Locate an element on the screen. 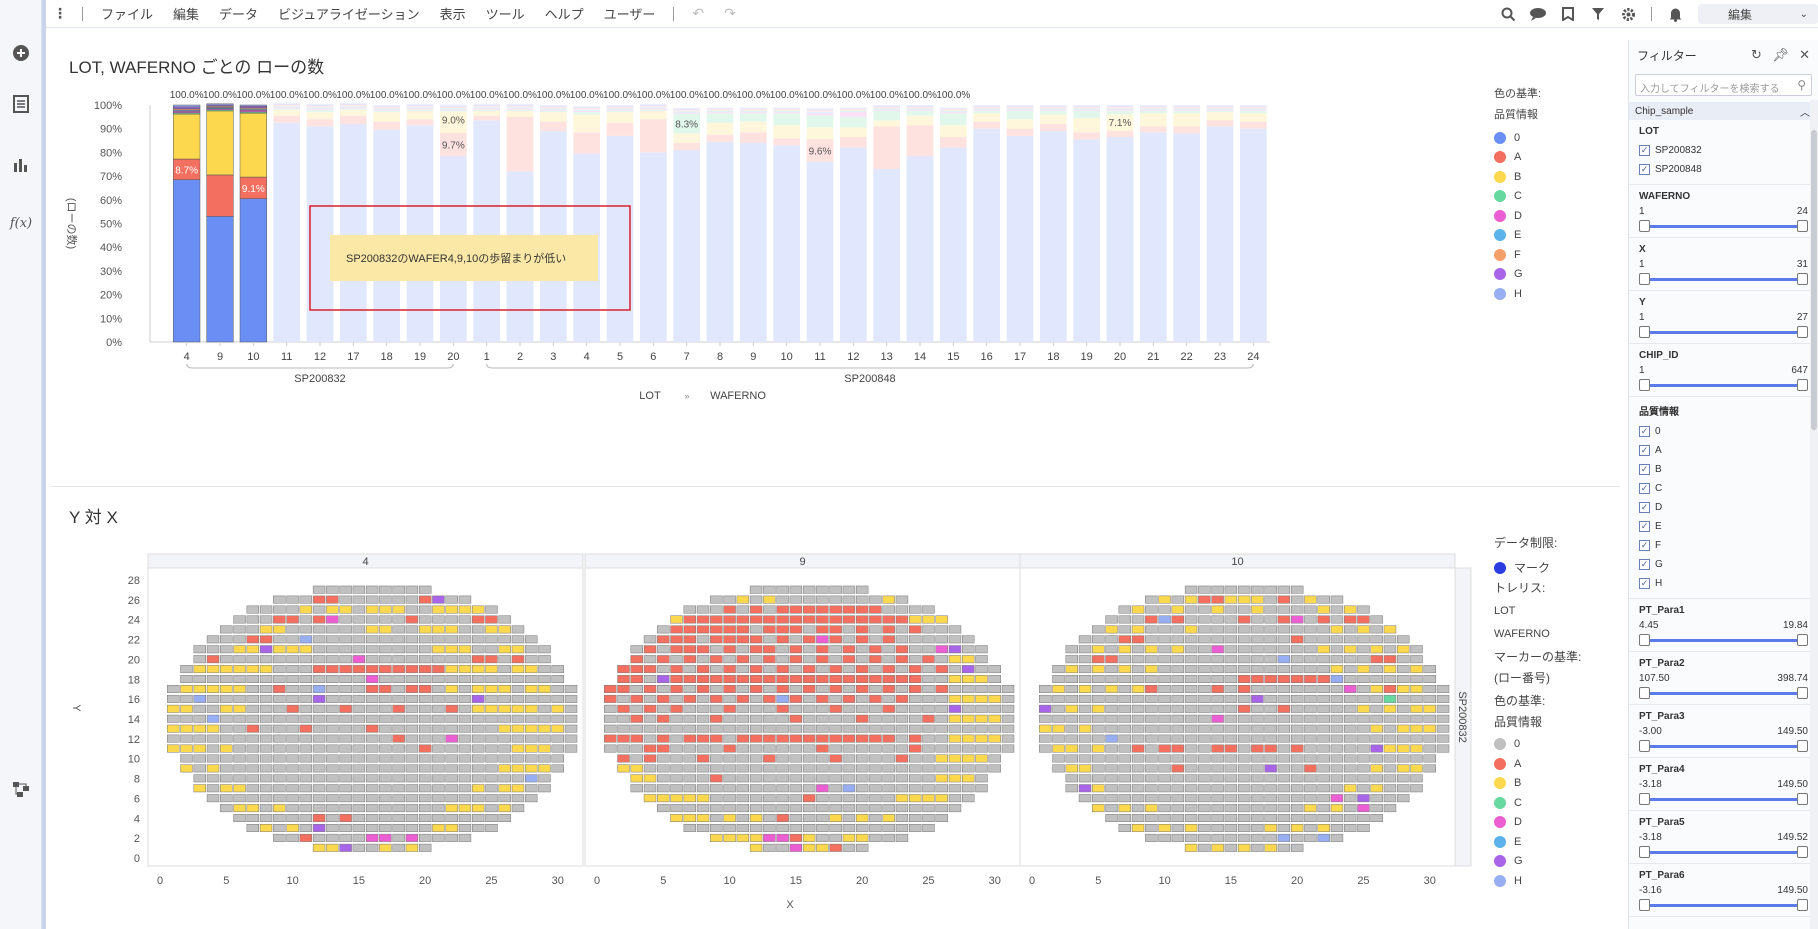 The height and width of the screenshot is (929, 1818). checkbox-item: ✓ B is located at coordinates (1723, 469).